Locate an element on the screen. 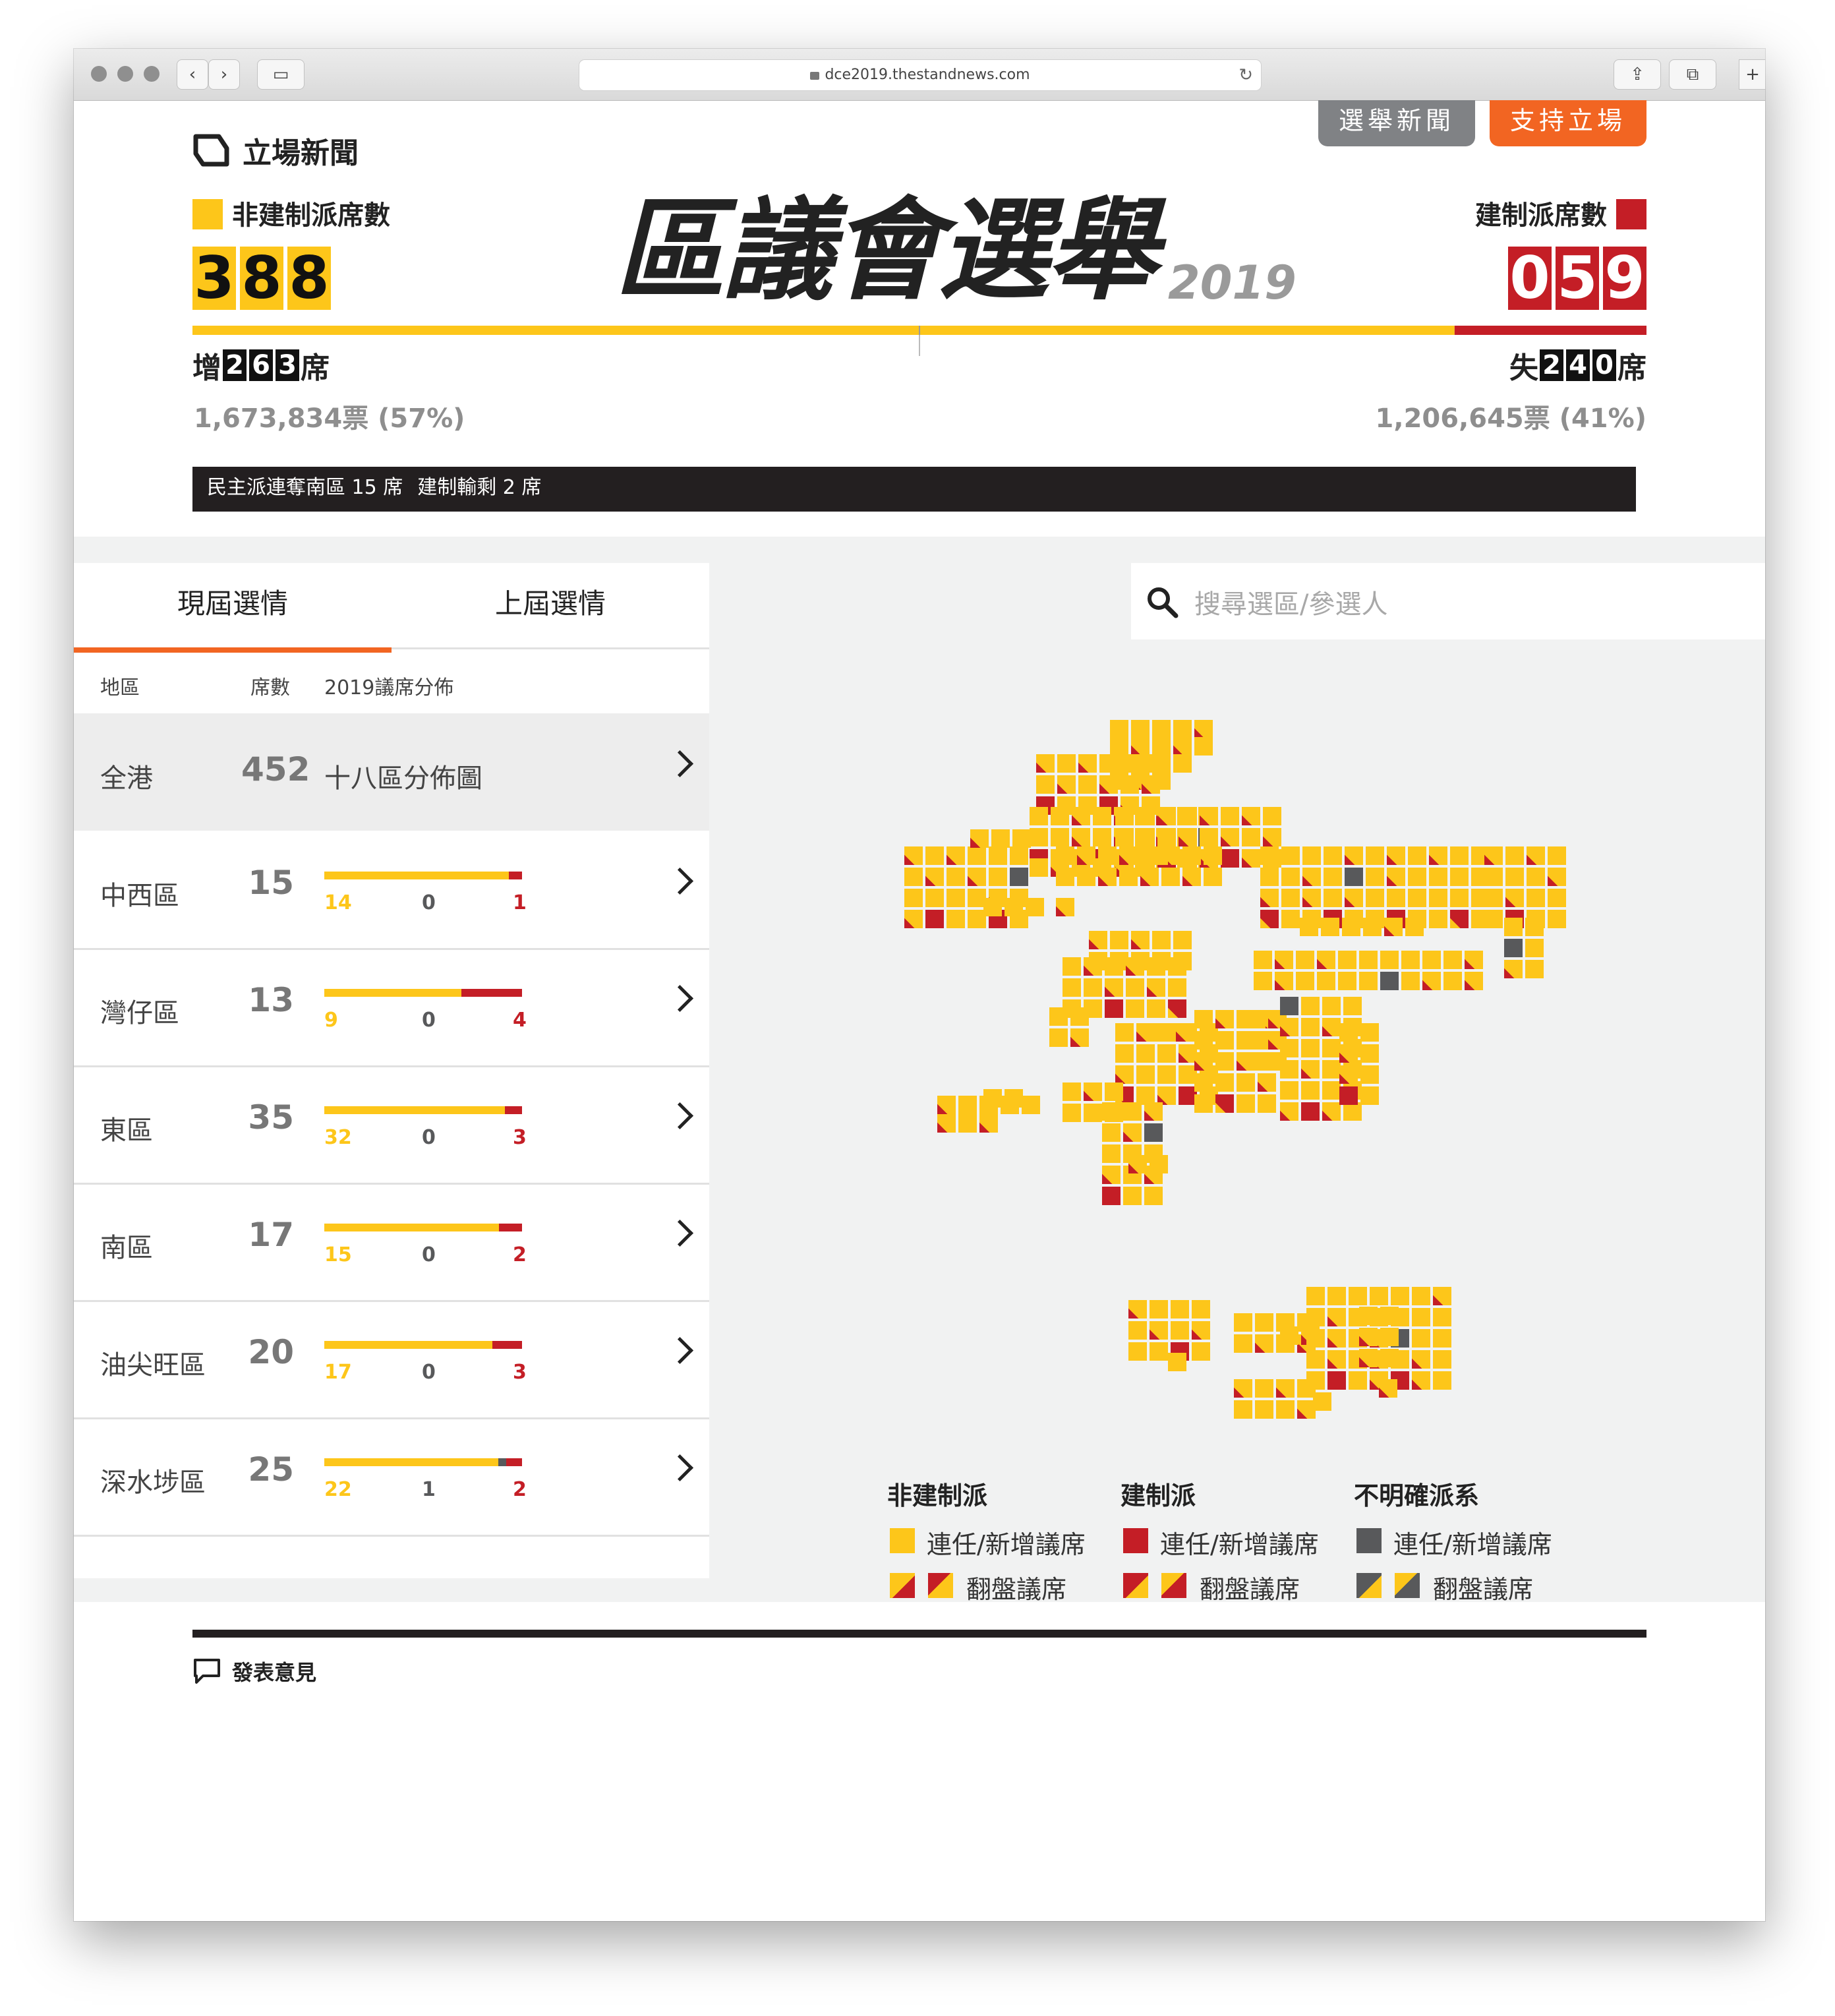 The image size is (1835, 2016). row-est-count: 4 is located at coordinates (520, 1020).